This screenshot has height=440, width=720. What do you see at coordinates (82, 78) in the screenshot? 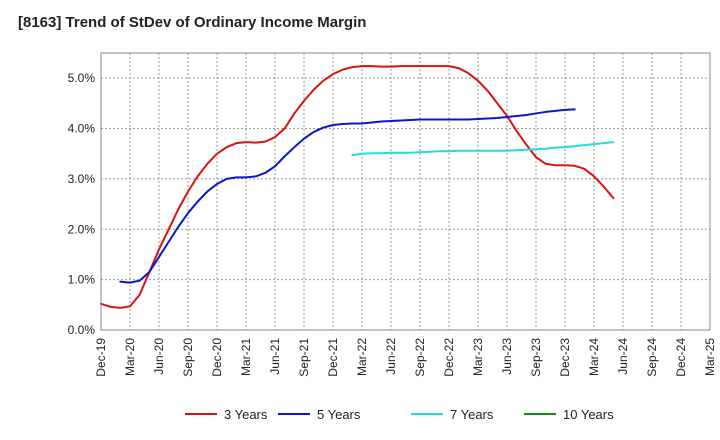
I see `y-tick-label: 5.0%` at bounding box center [82, 78].